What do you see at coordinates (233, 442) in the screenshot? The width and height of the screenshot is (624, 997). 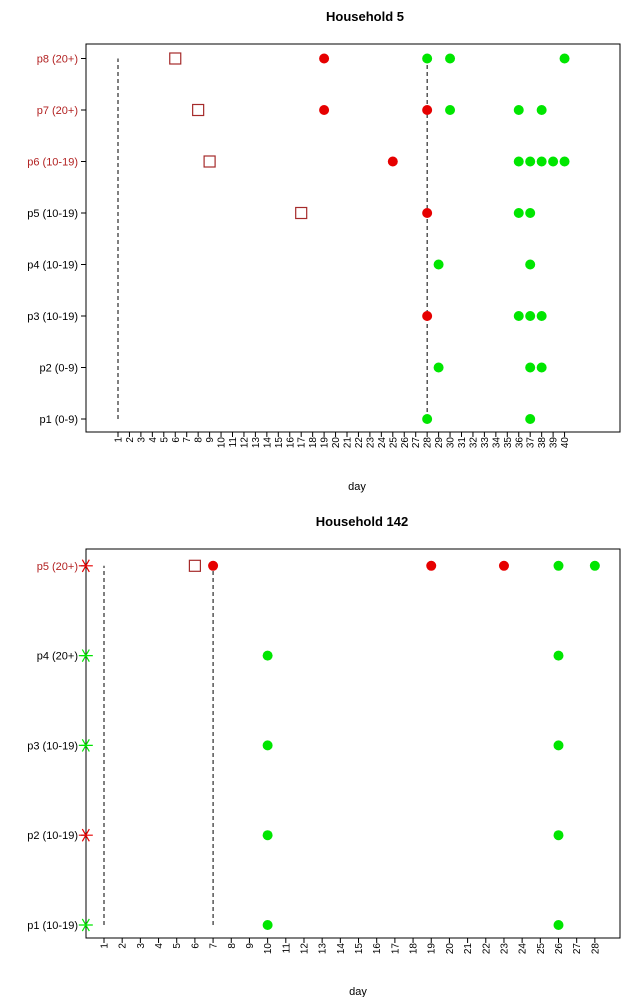 I see `x-tick-label: 11` at bounding box center [233, 442].